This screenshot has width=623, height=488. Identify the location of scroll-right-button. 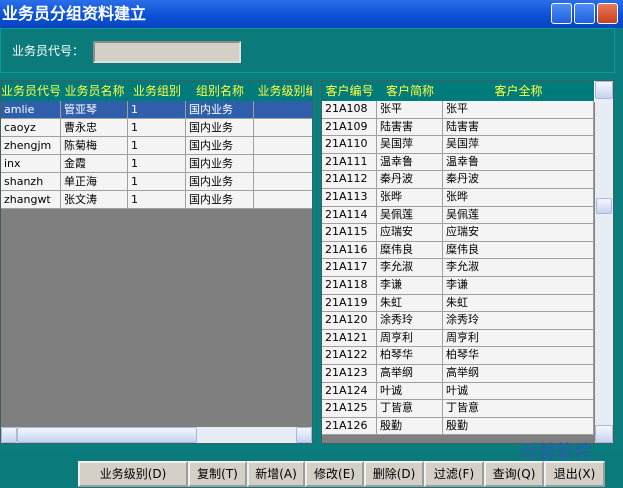
(304, 435).